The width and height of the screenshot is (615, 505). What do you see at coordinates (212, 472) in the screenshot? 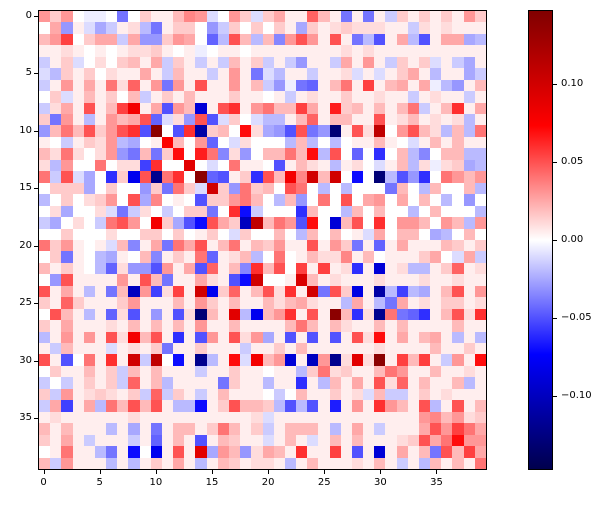
I see `x-tick-mark` at bounding box center [212, 472].